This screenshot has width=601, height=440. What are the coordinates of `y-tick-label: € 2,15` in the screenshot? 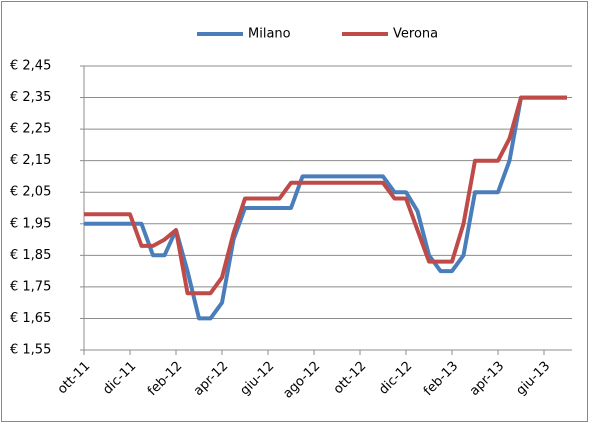 It's located at (30, 160).